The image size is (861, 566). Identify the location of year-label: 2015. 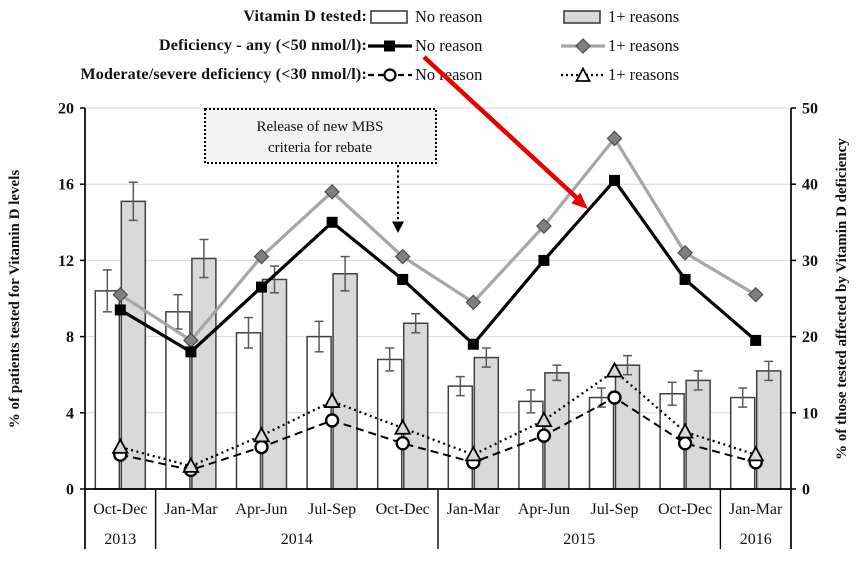
(579, 539).